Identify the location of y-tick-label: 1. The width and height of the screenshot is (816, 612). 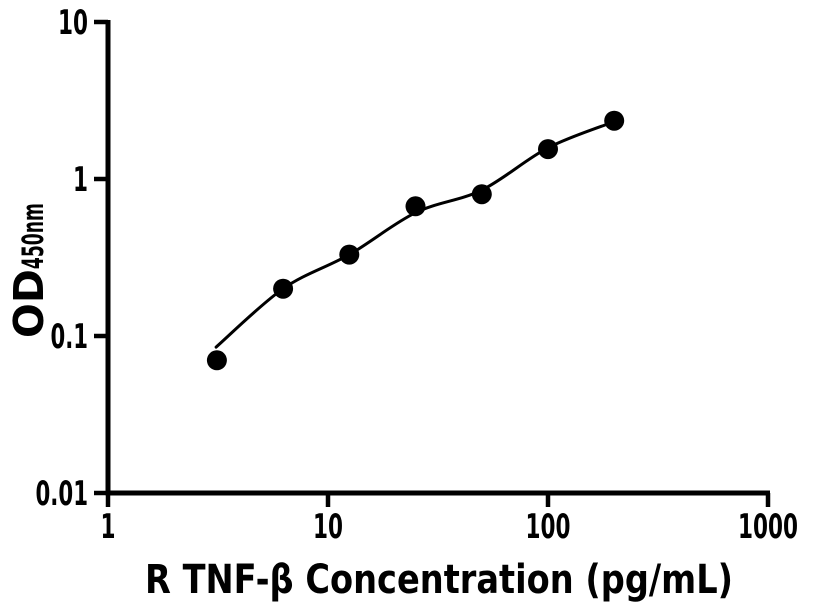
(80, 180).